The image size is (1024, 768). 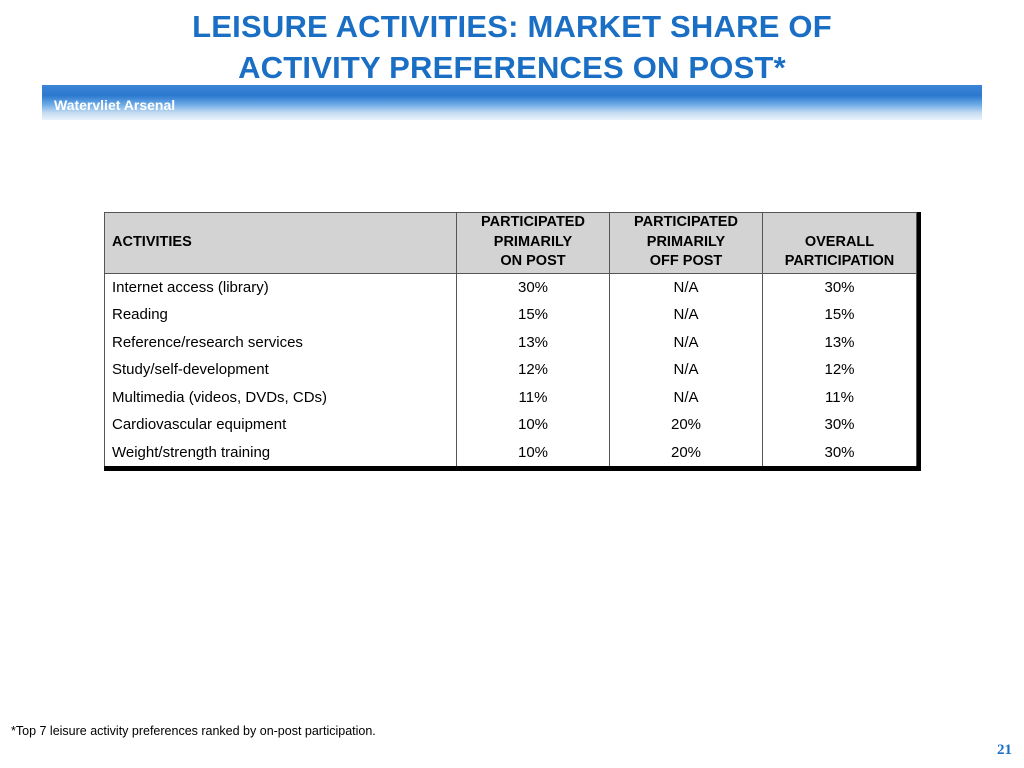 What do you see at coordinates (839, 370) in the screenshot?
I see `cell-overall: 12%` at bounding box center [839, 370].